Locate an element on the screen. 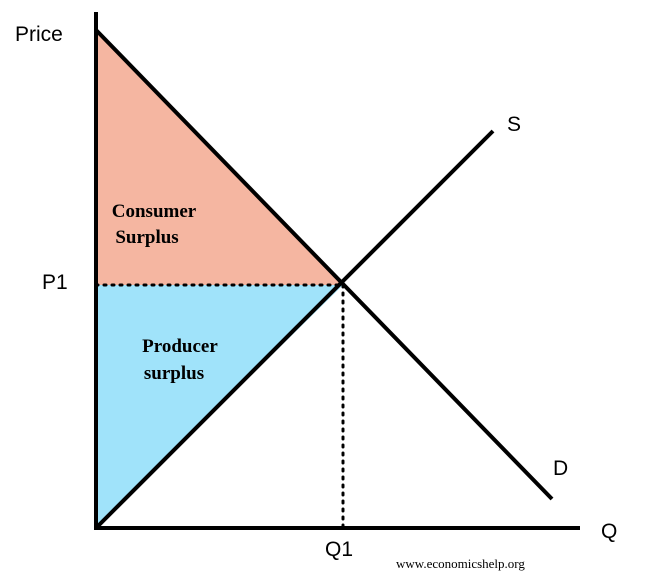 The width and height of the screenshot is (661, 580). y-axis-label: Price is located at coordinates (39, 34).